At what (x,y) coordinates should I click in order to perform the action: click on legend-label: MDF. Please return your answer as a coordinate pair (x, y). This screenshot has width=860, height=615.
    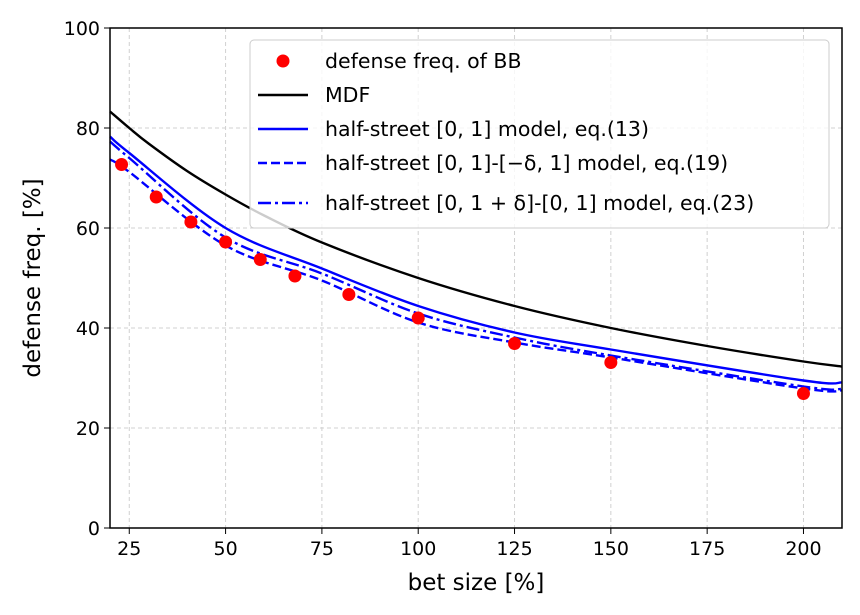
    Looking at the image, I should click on (347, 95).